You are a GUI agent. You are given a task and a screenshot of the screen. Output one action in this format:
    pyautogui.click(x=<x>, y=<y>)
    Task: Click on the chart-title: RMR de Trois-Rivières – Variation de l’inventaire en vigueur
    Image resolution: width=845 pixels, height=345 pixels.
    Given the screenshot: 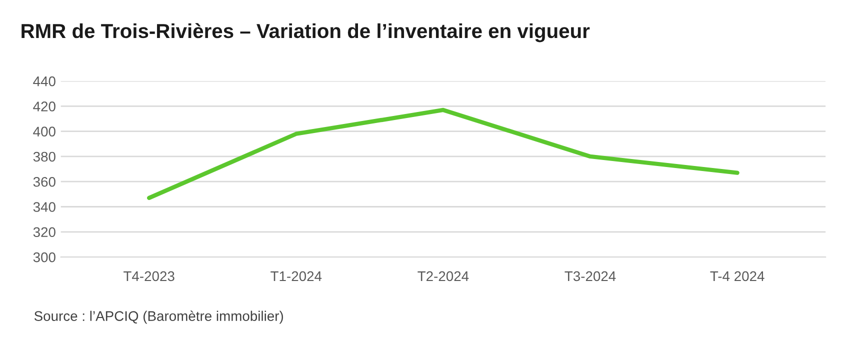 What is the action you would take?
    pyautogui.click(x=306, y=32)
    